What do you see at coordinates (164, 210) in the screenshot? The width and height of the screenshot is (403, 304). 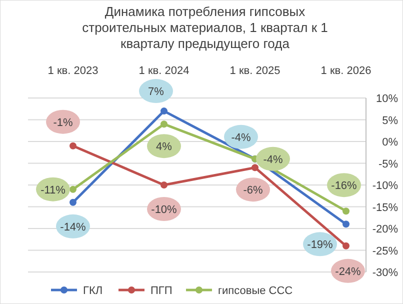 I see `data-label: -10%` at bounding box center [164, 210].